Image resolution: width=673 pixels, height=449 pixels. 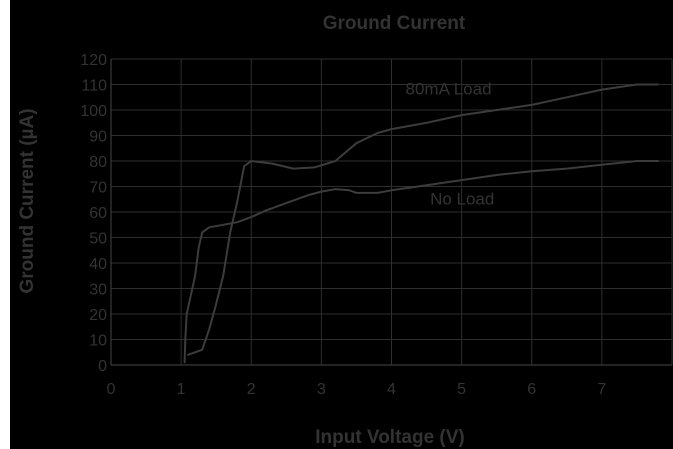 I want to click on y-tick-label-30: 30, so click(x=98, y=290).